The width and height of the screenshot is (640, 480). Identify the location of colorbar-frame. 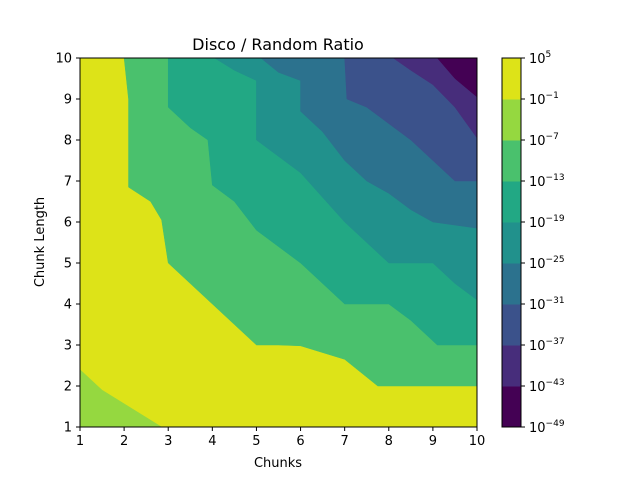
(511, 242).